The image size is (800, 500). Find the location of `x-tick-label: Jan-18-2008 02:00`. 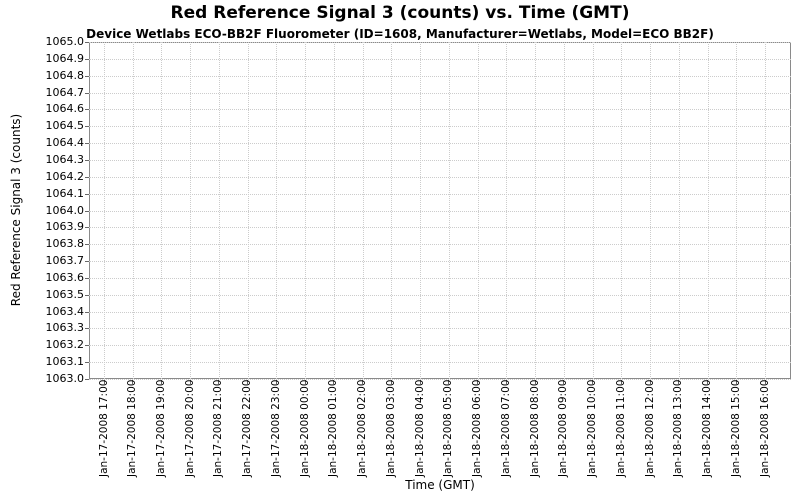

x-tick-label: Jan-18-2008 02:00 is located at coordinates (362, 428).